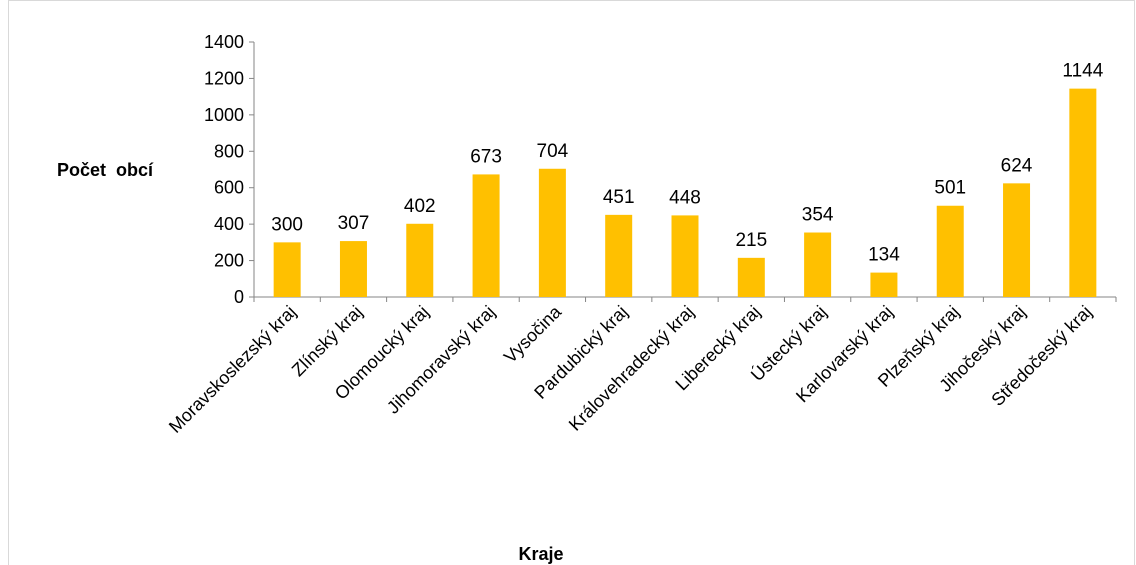 The height and width of the screenshot is (565, 1136). What do you see at coordinates (486, 156) in the screenshot?
I see `data-label: 673` at bounding box center [486, 156].